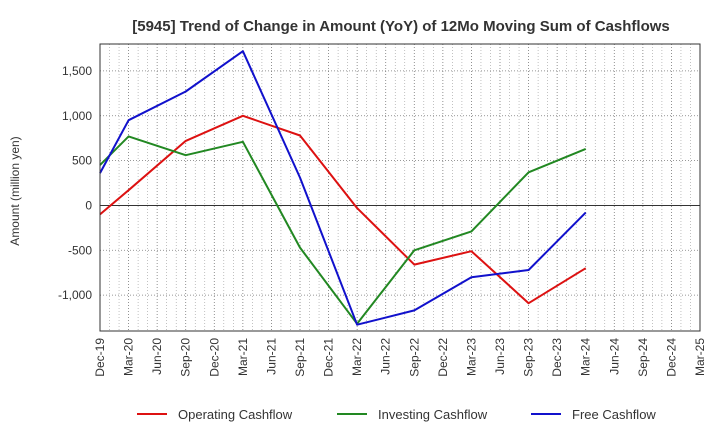  Describe the element at coordinates (77, 71) in the screenshot. I see `y-tick-label: 1,500` at that location.